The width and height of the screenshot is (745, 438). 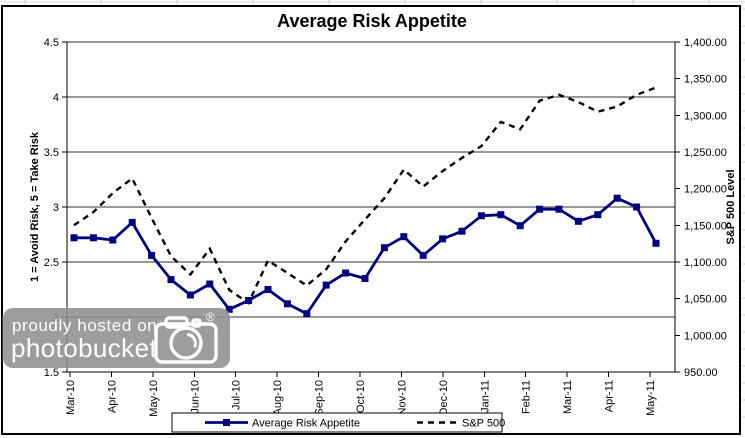 What do you see at coordinates (84, 348) in the screenshot?
I see `watermark-brand: photobucket` at bounding box center [84, 348].